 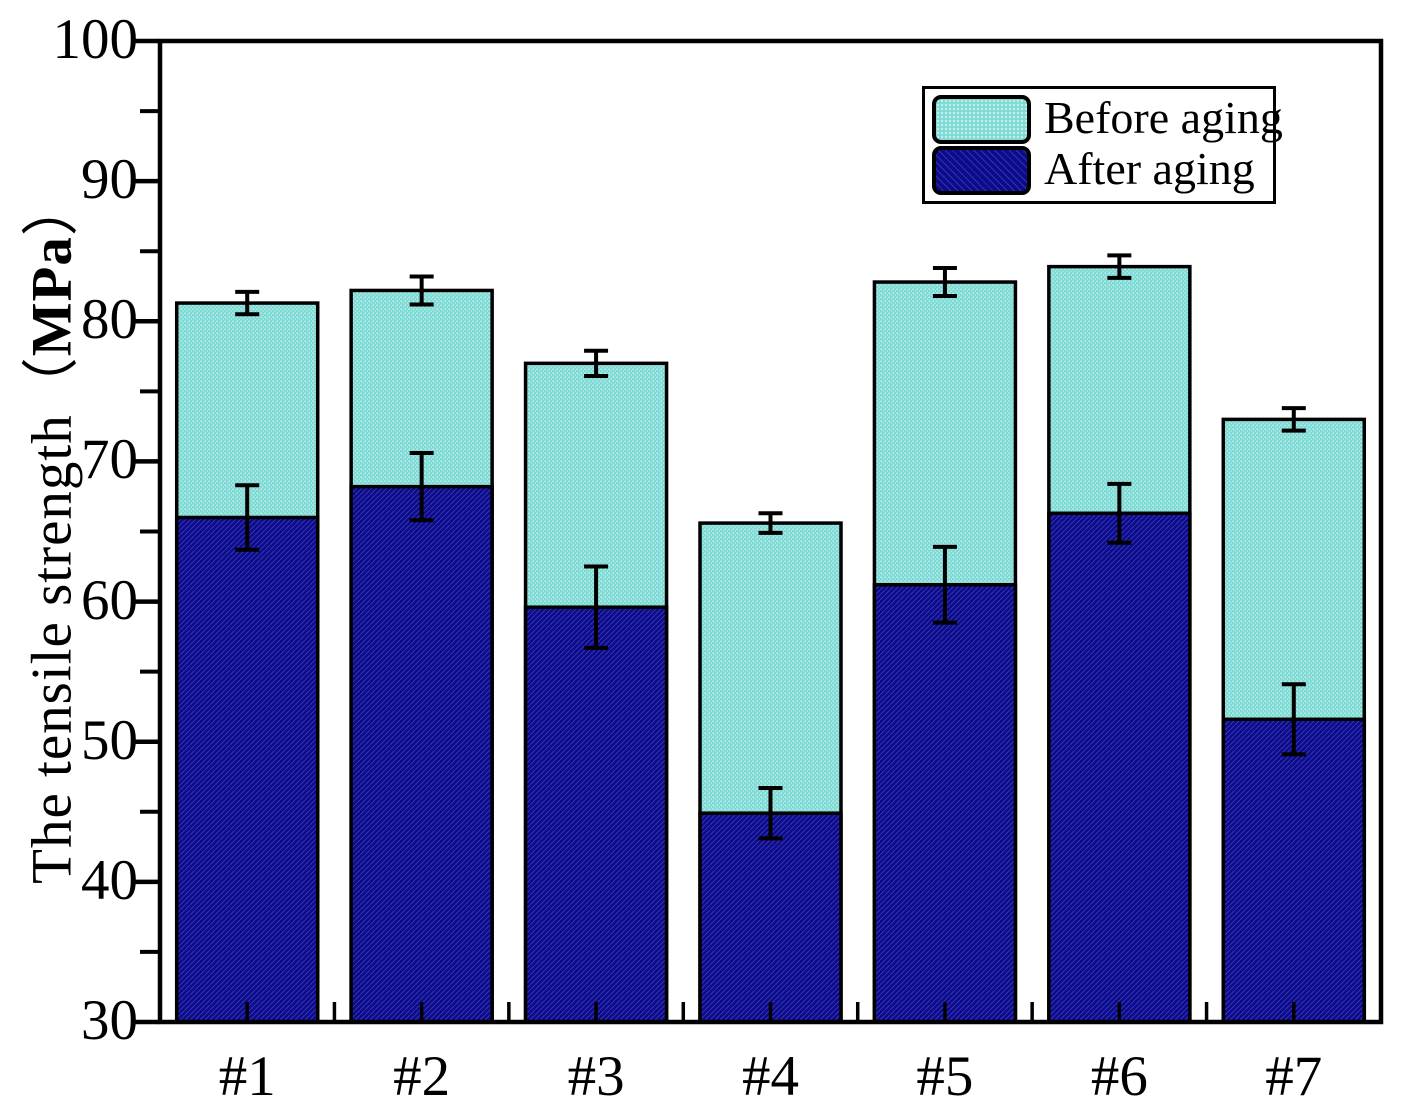 I want to click on y-tick-label-60: 60, so click(x=109, y=600).